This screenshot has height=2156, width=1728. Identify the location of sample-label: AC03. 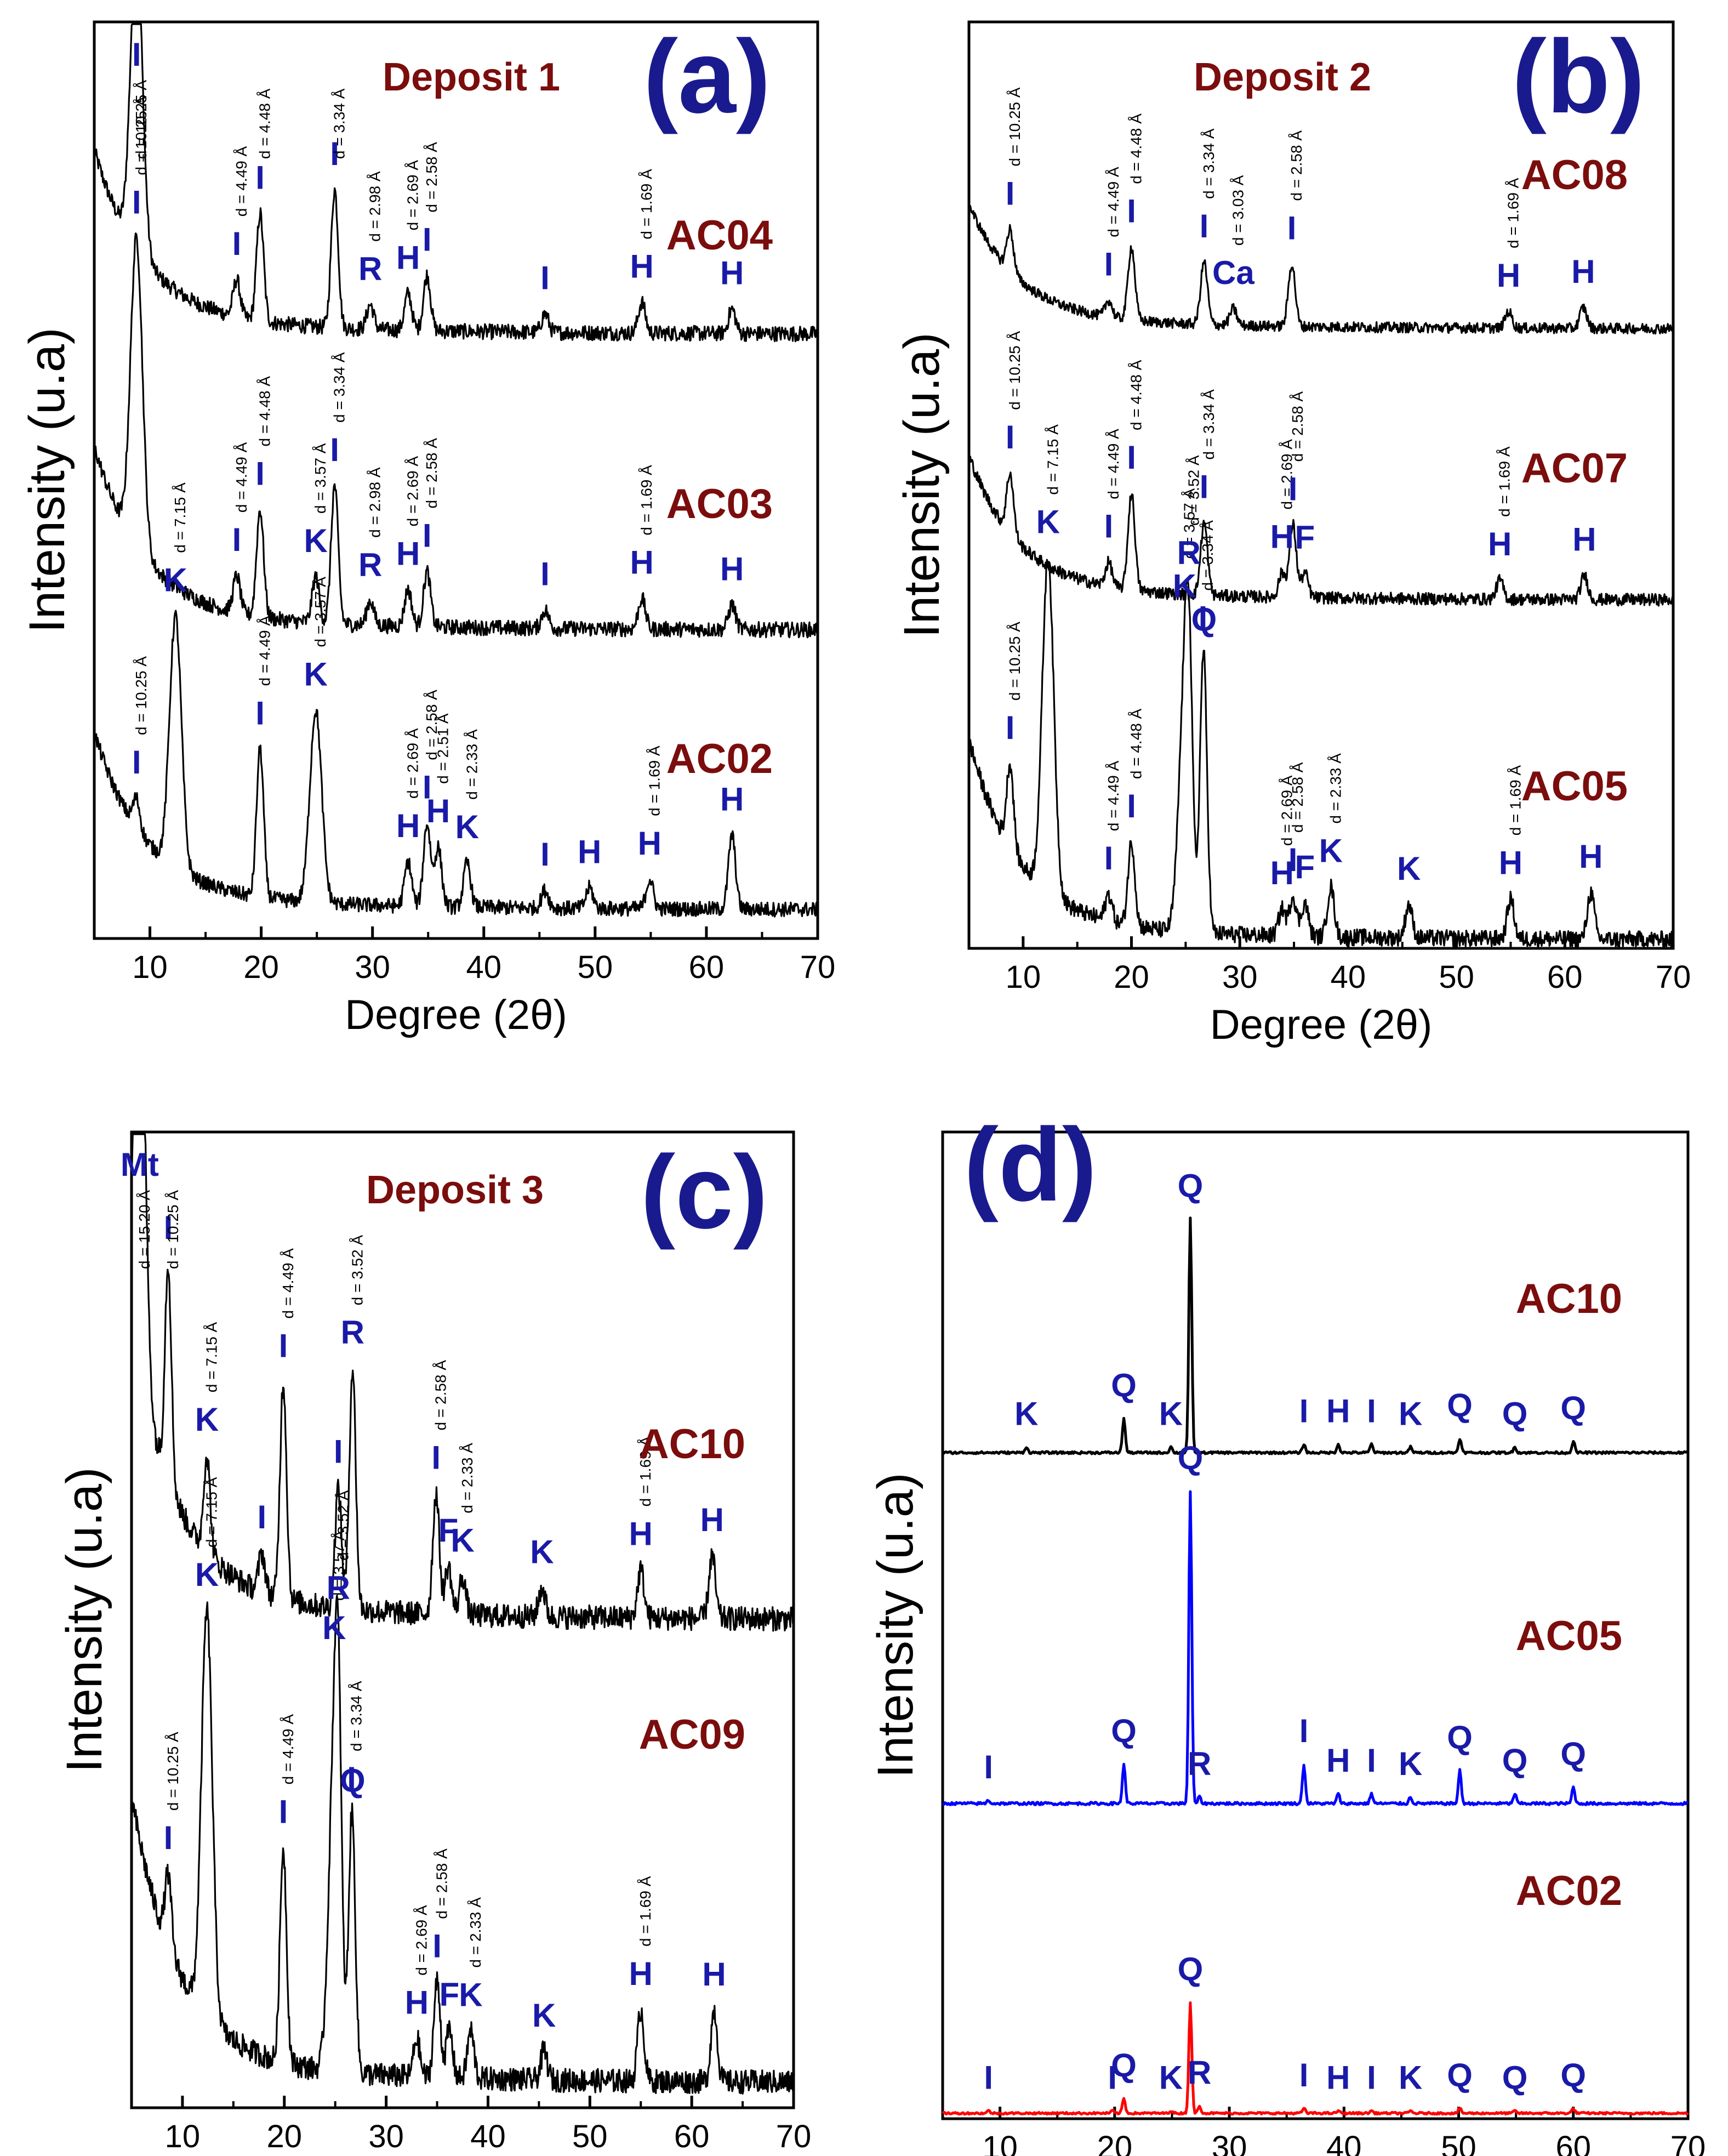
(719, 504).